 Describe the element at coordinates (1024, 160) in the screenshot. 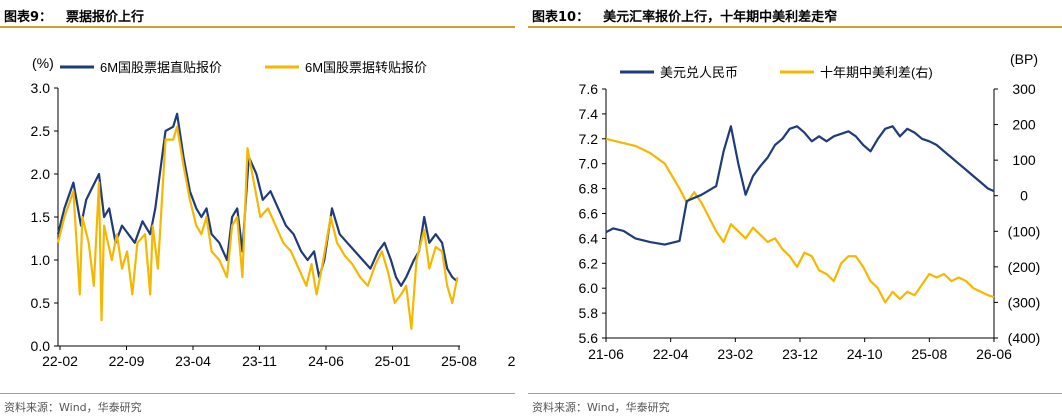

I see `right-y-tick-label: 100` at that location.